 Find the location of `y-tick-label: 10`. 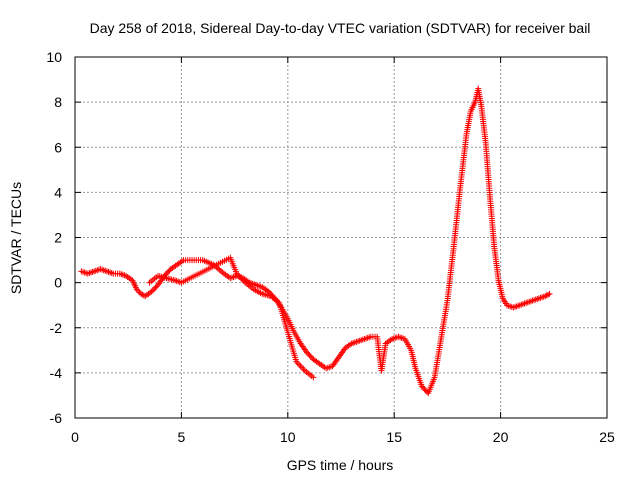

y-tick-label: 10 is located at coordinates (54, 57).